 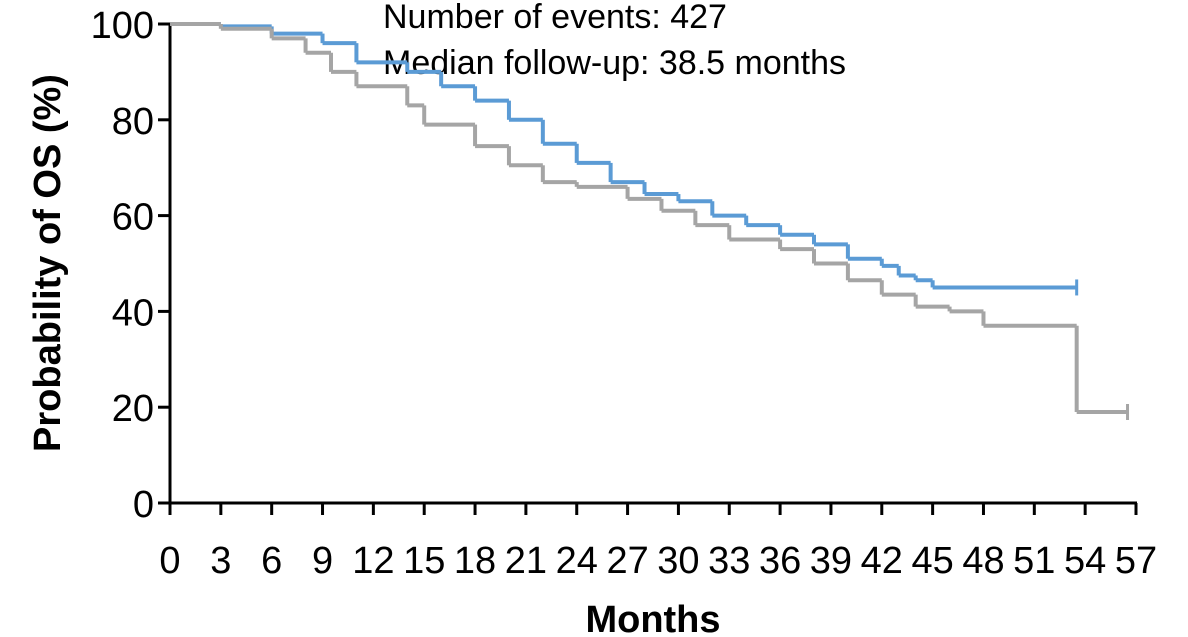 I want to click on x-tick-label: 24, so click(x=577, y=561).